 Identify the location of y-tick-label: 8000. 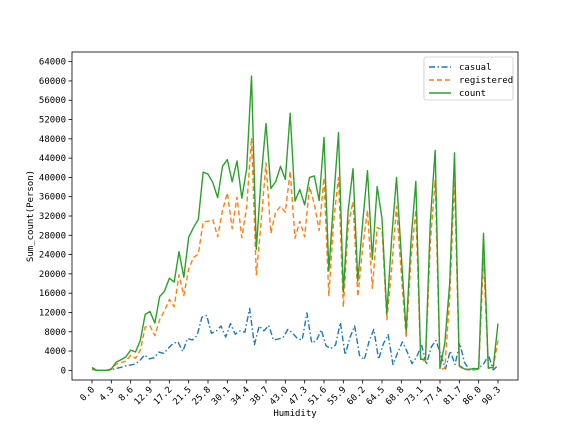
(55, 333).